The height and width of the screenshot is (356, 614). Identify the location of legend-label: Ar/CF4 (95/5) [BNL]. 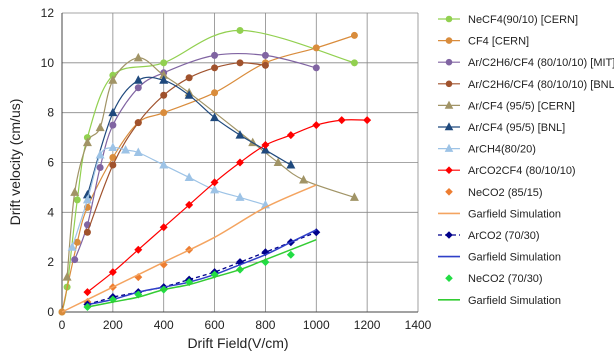
(516, 128).